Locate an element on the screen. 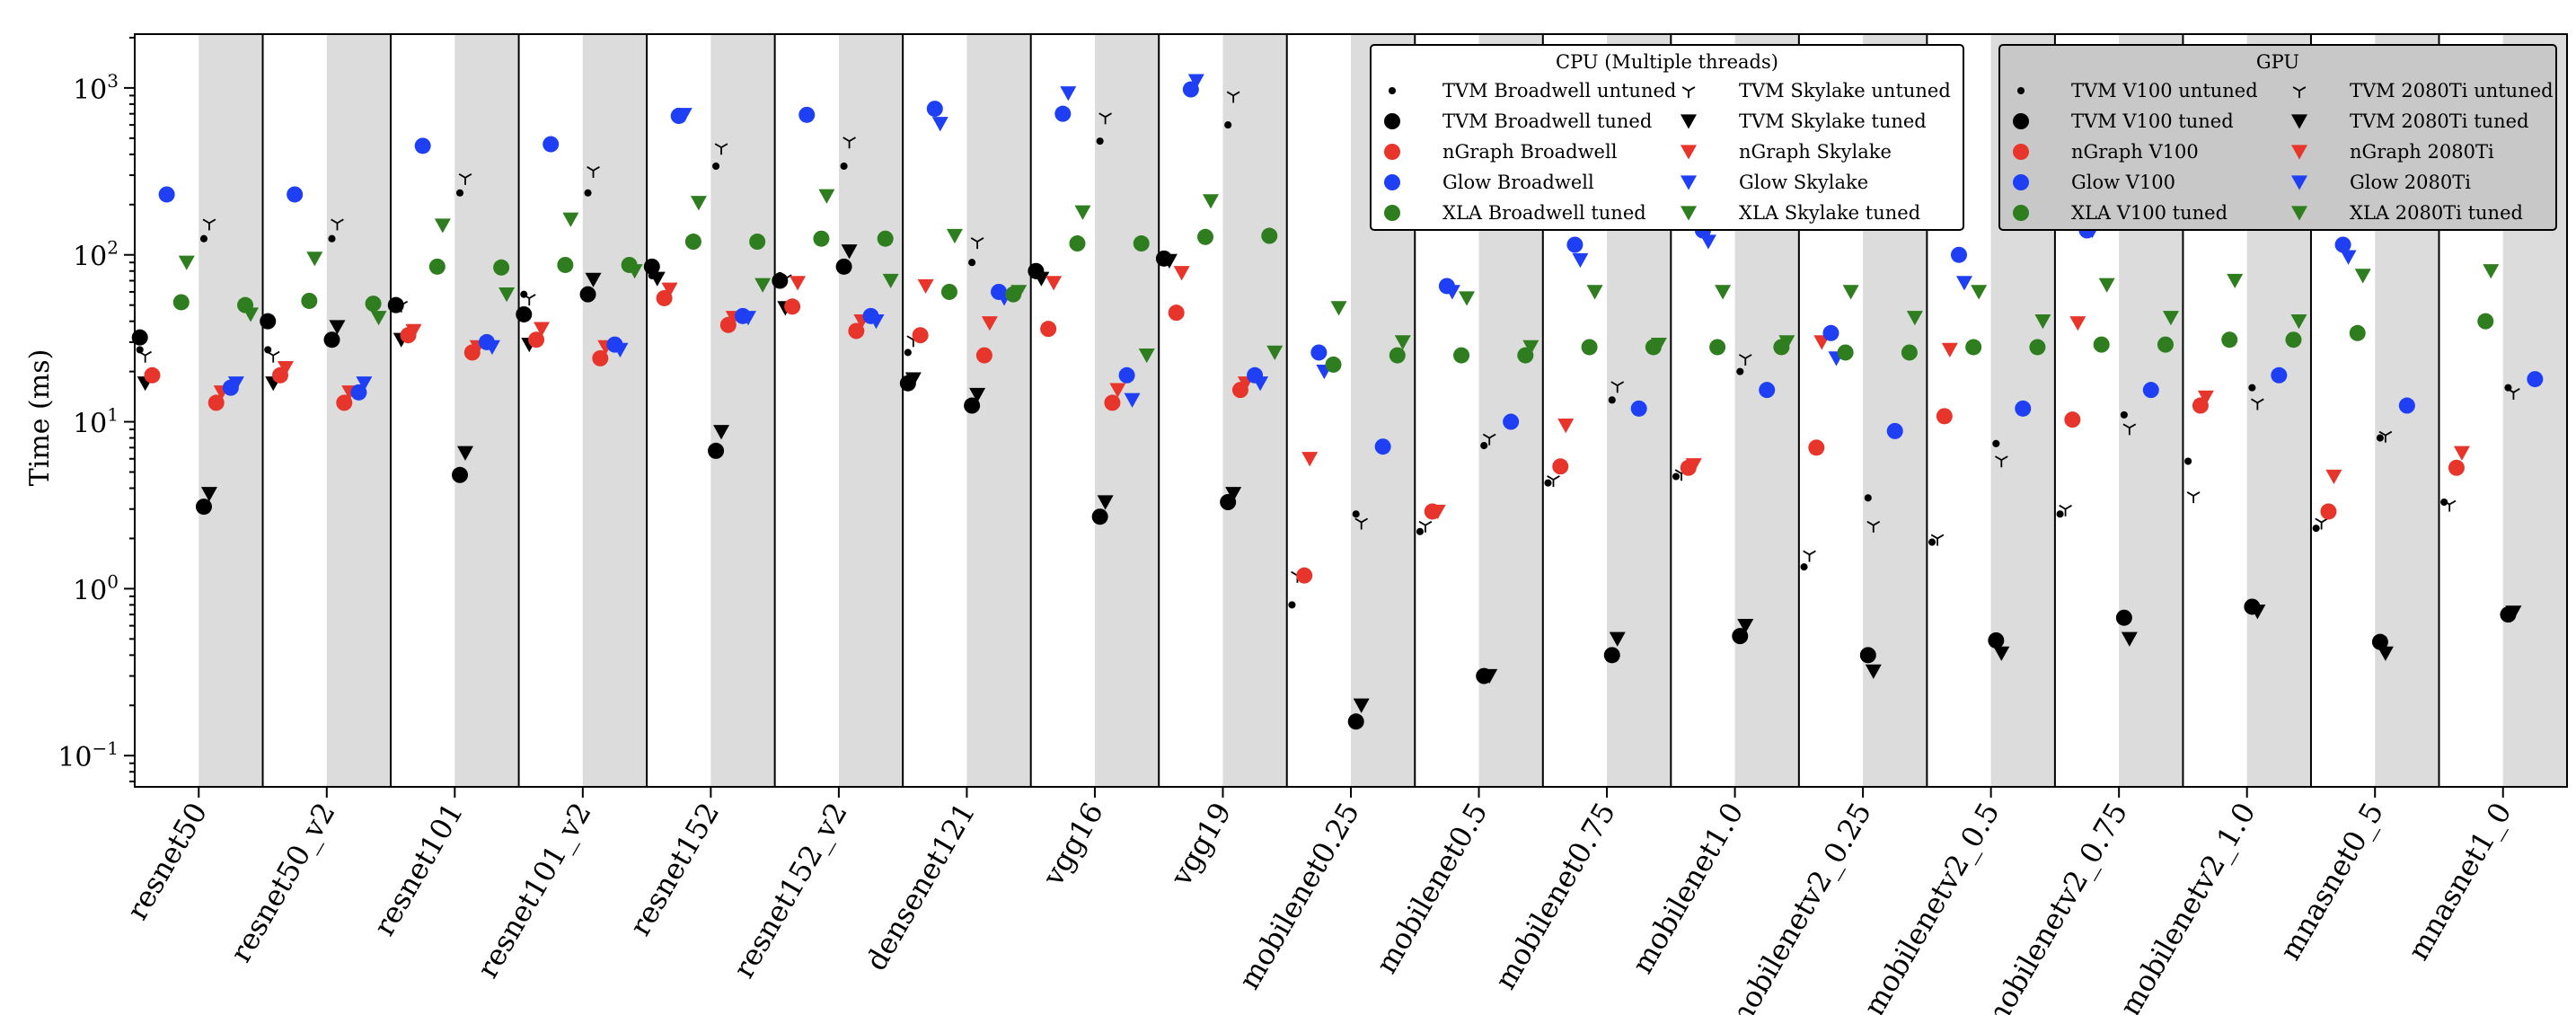 Image resolution: width=2576 pixels, height=1015 pixels. legend-entry: TVM V100 untuned is located at coordinates (2164, 91).